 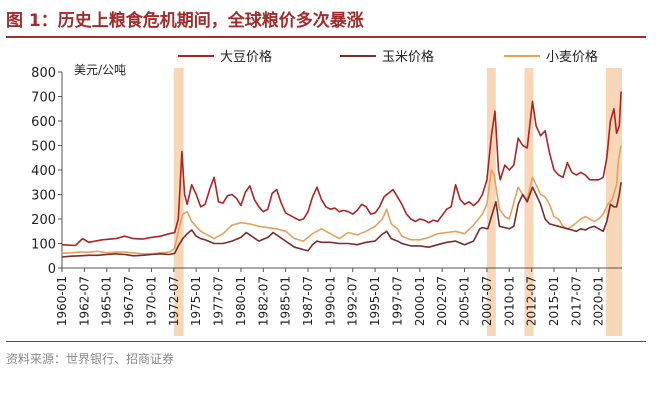 I want to click on x-tick-label: 1972-07, so click(x=174, y=301).